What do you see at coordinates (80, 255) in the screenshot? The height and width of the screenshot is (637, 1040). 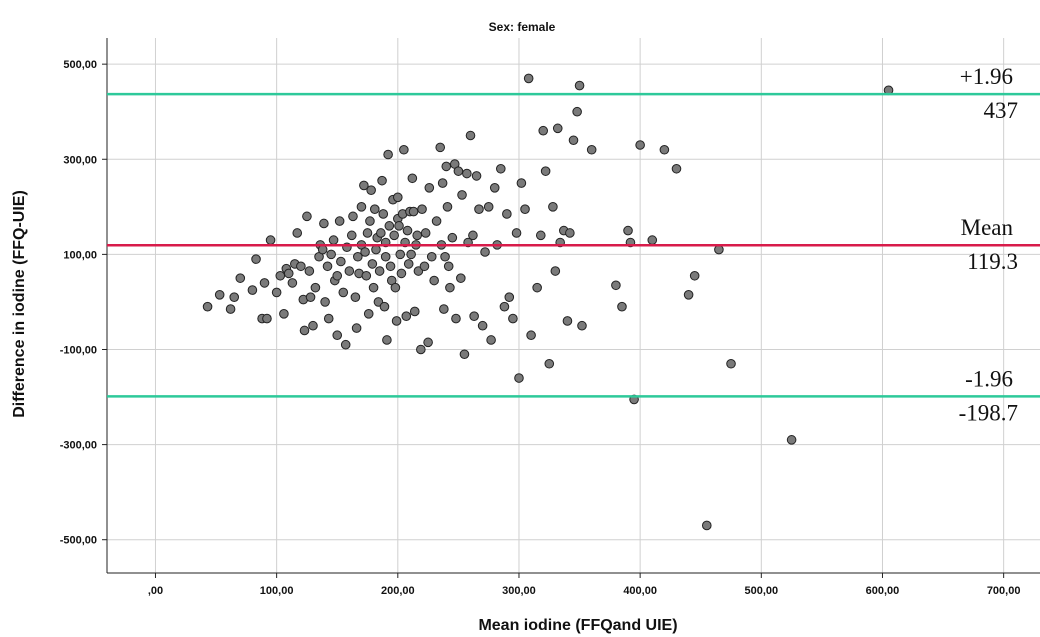 I see `y-tick-label: 100,00` at bounding box center [80, 255].